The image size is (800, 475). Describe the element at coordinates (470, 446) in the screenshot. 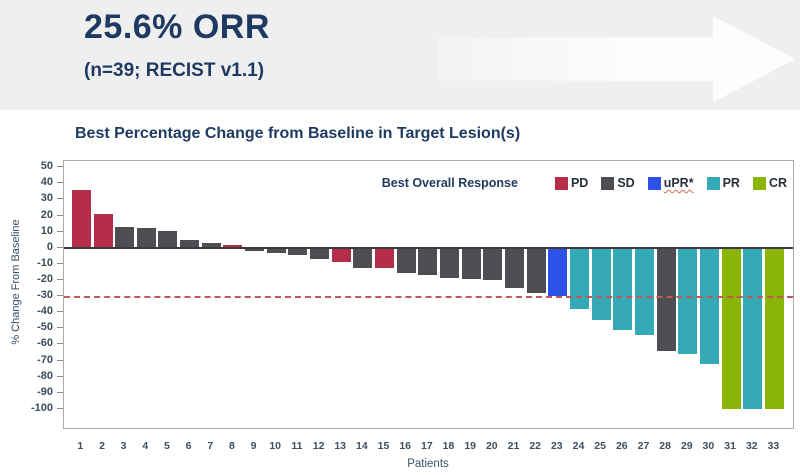

I see `x-tick-label-19: 19` at that location.